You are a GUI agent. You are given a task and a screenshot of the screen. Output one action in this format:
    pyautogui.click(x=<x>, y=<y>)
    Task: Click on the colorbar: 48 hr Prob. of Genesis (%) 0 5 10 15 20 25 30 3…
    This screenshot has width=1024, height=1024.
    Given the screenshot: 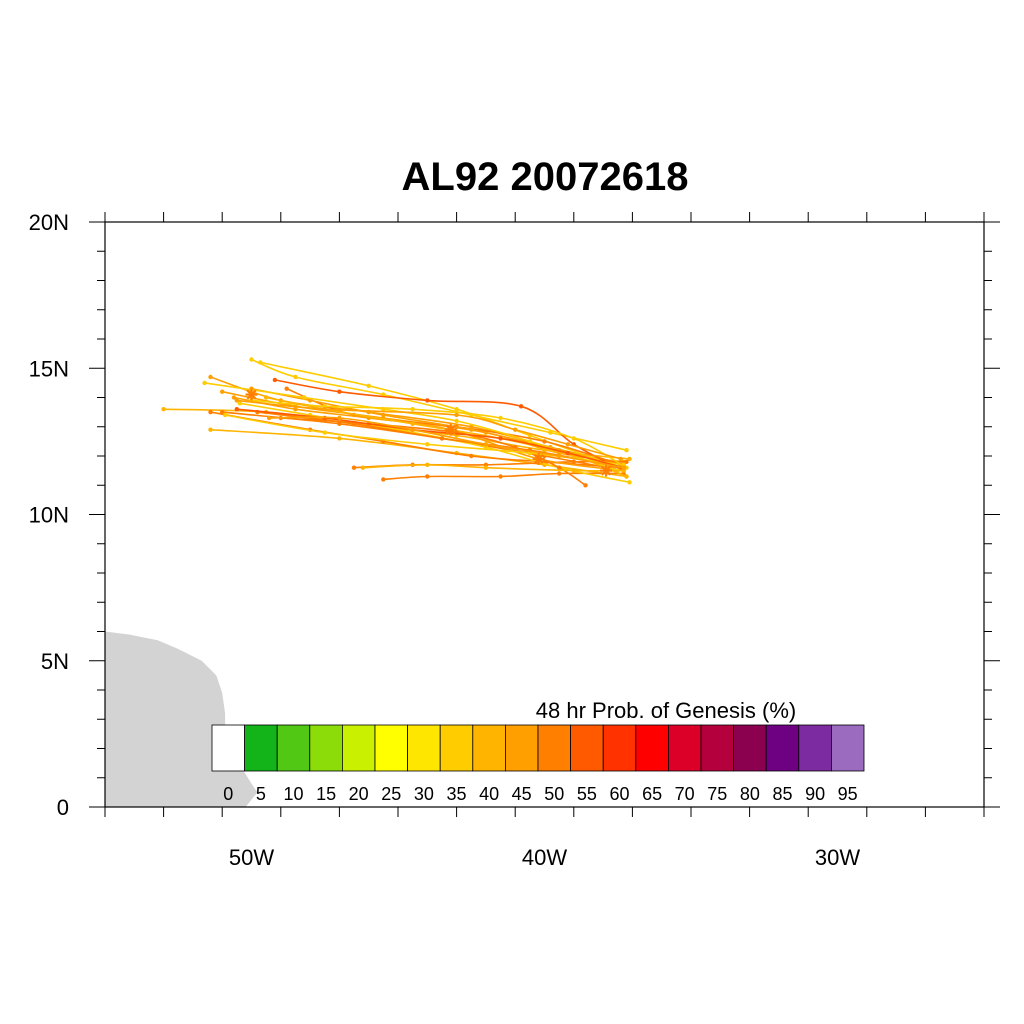 What is the action you would take?
    pyautogui.click(x=538, y=751)
    